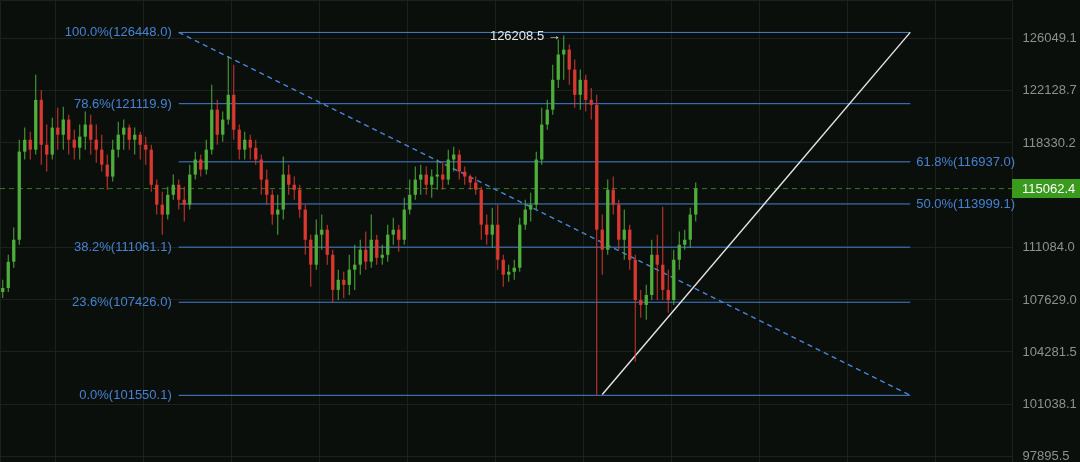 This screenshot has width=1080, height=462. What do you see at coordinates (122, 302) in the screenshot?
I see `ref-line-label: 23.6%(107426.0)` at bounding box center [122, 302].